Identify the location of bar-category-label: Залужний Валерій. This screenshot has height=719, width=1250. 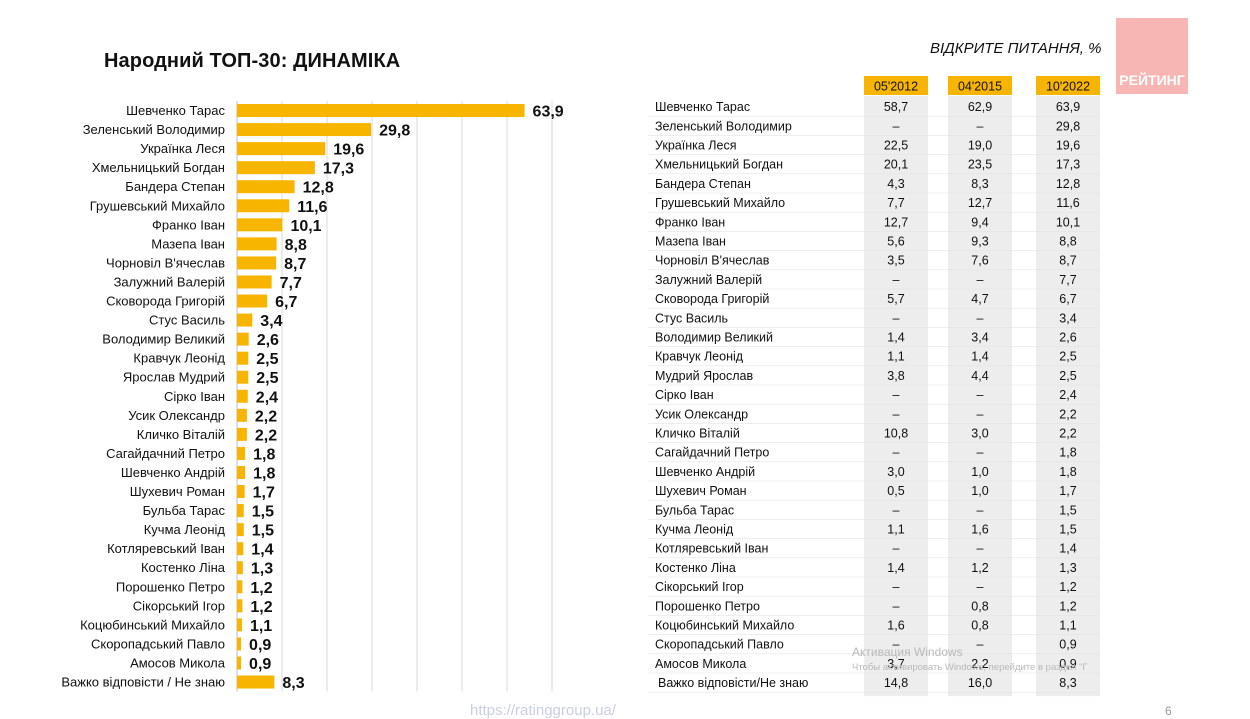
(169, 281).